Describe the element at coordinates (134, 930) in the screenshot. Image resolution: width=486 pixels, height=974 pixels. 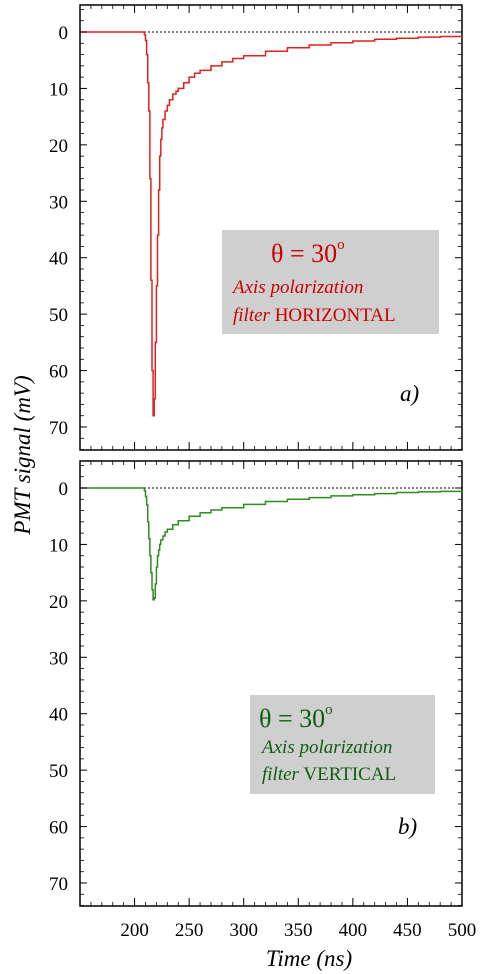
I see `x-tick-label: 200` at that location.